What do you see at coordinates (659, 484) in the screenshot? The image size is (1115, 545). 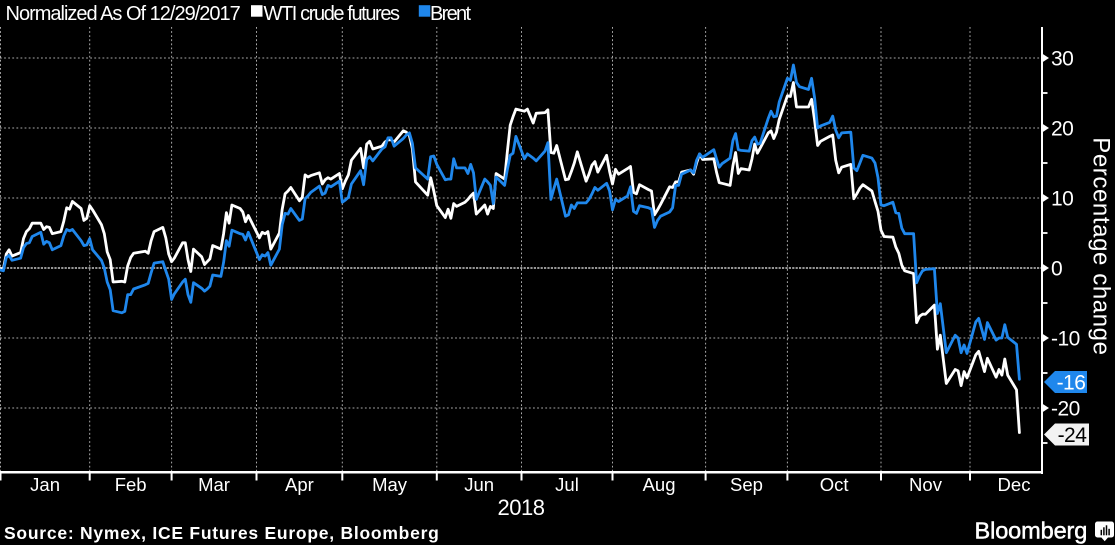 I see `svg-text: Aug` at bounding box center [659, 484].